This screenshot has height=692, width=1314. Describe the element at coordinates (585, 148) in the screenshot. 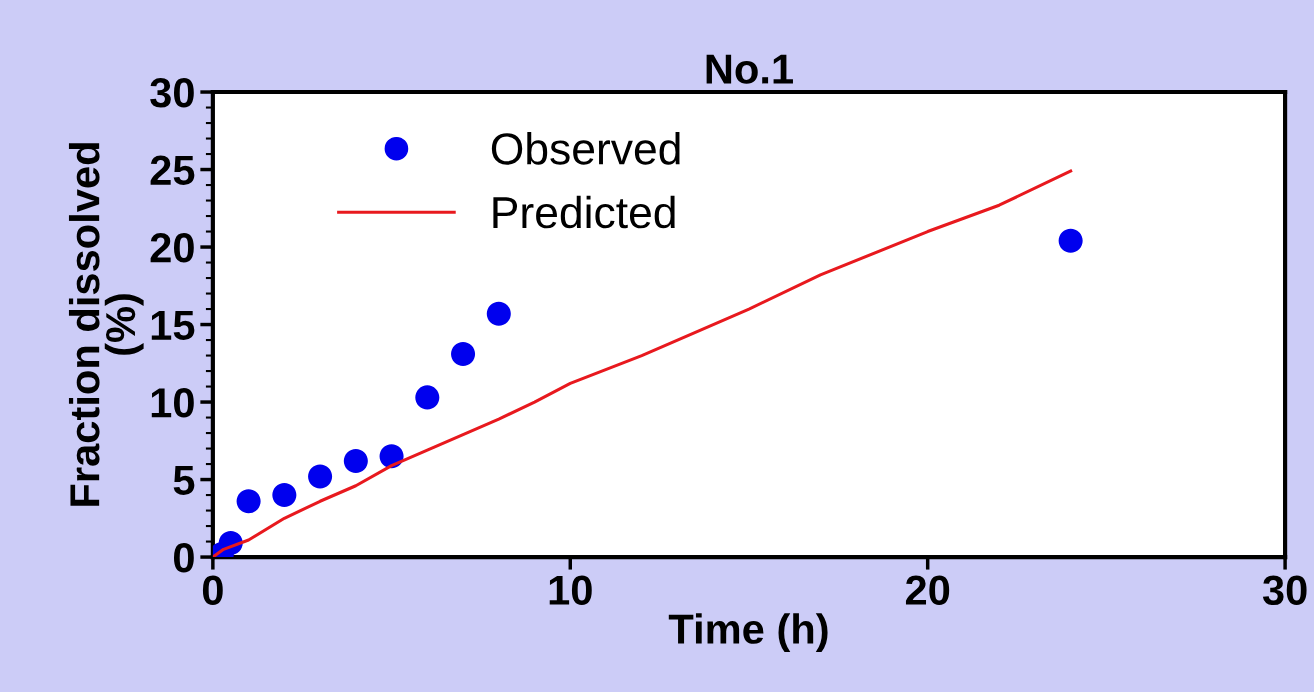

I see `legend-label: Observed` at that location.